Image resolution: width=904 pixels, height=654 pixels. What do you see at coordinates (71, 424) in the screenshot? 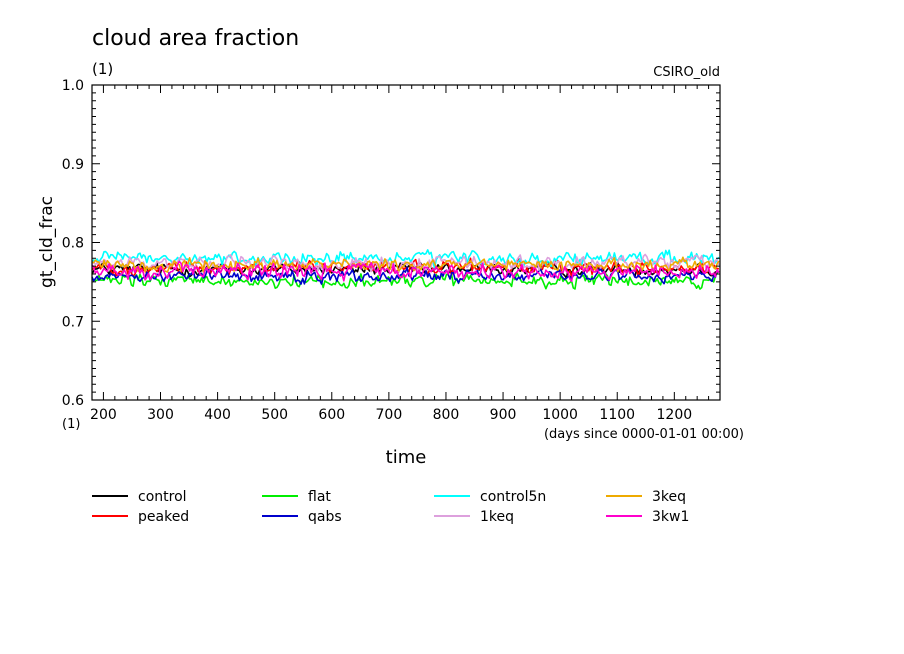
I see `y-axis-unit: (1)` at bounding box center [71, 424].